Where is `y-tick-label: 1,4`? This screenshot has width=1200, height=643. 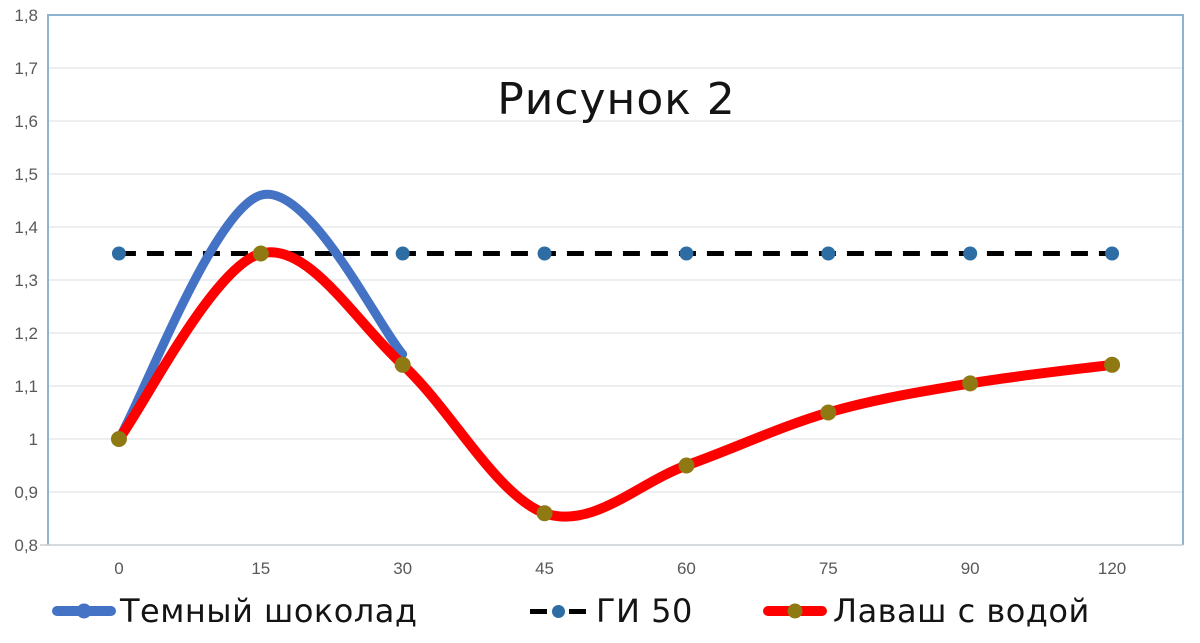
y-tick-label: 1,4 is located at coordinates (26, 227).